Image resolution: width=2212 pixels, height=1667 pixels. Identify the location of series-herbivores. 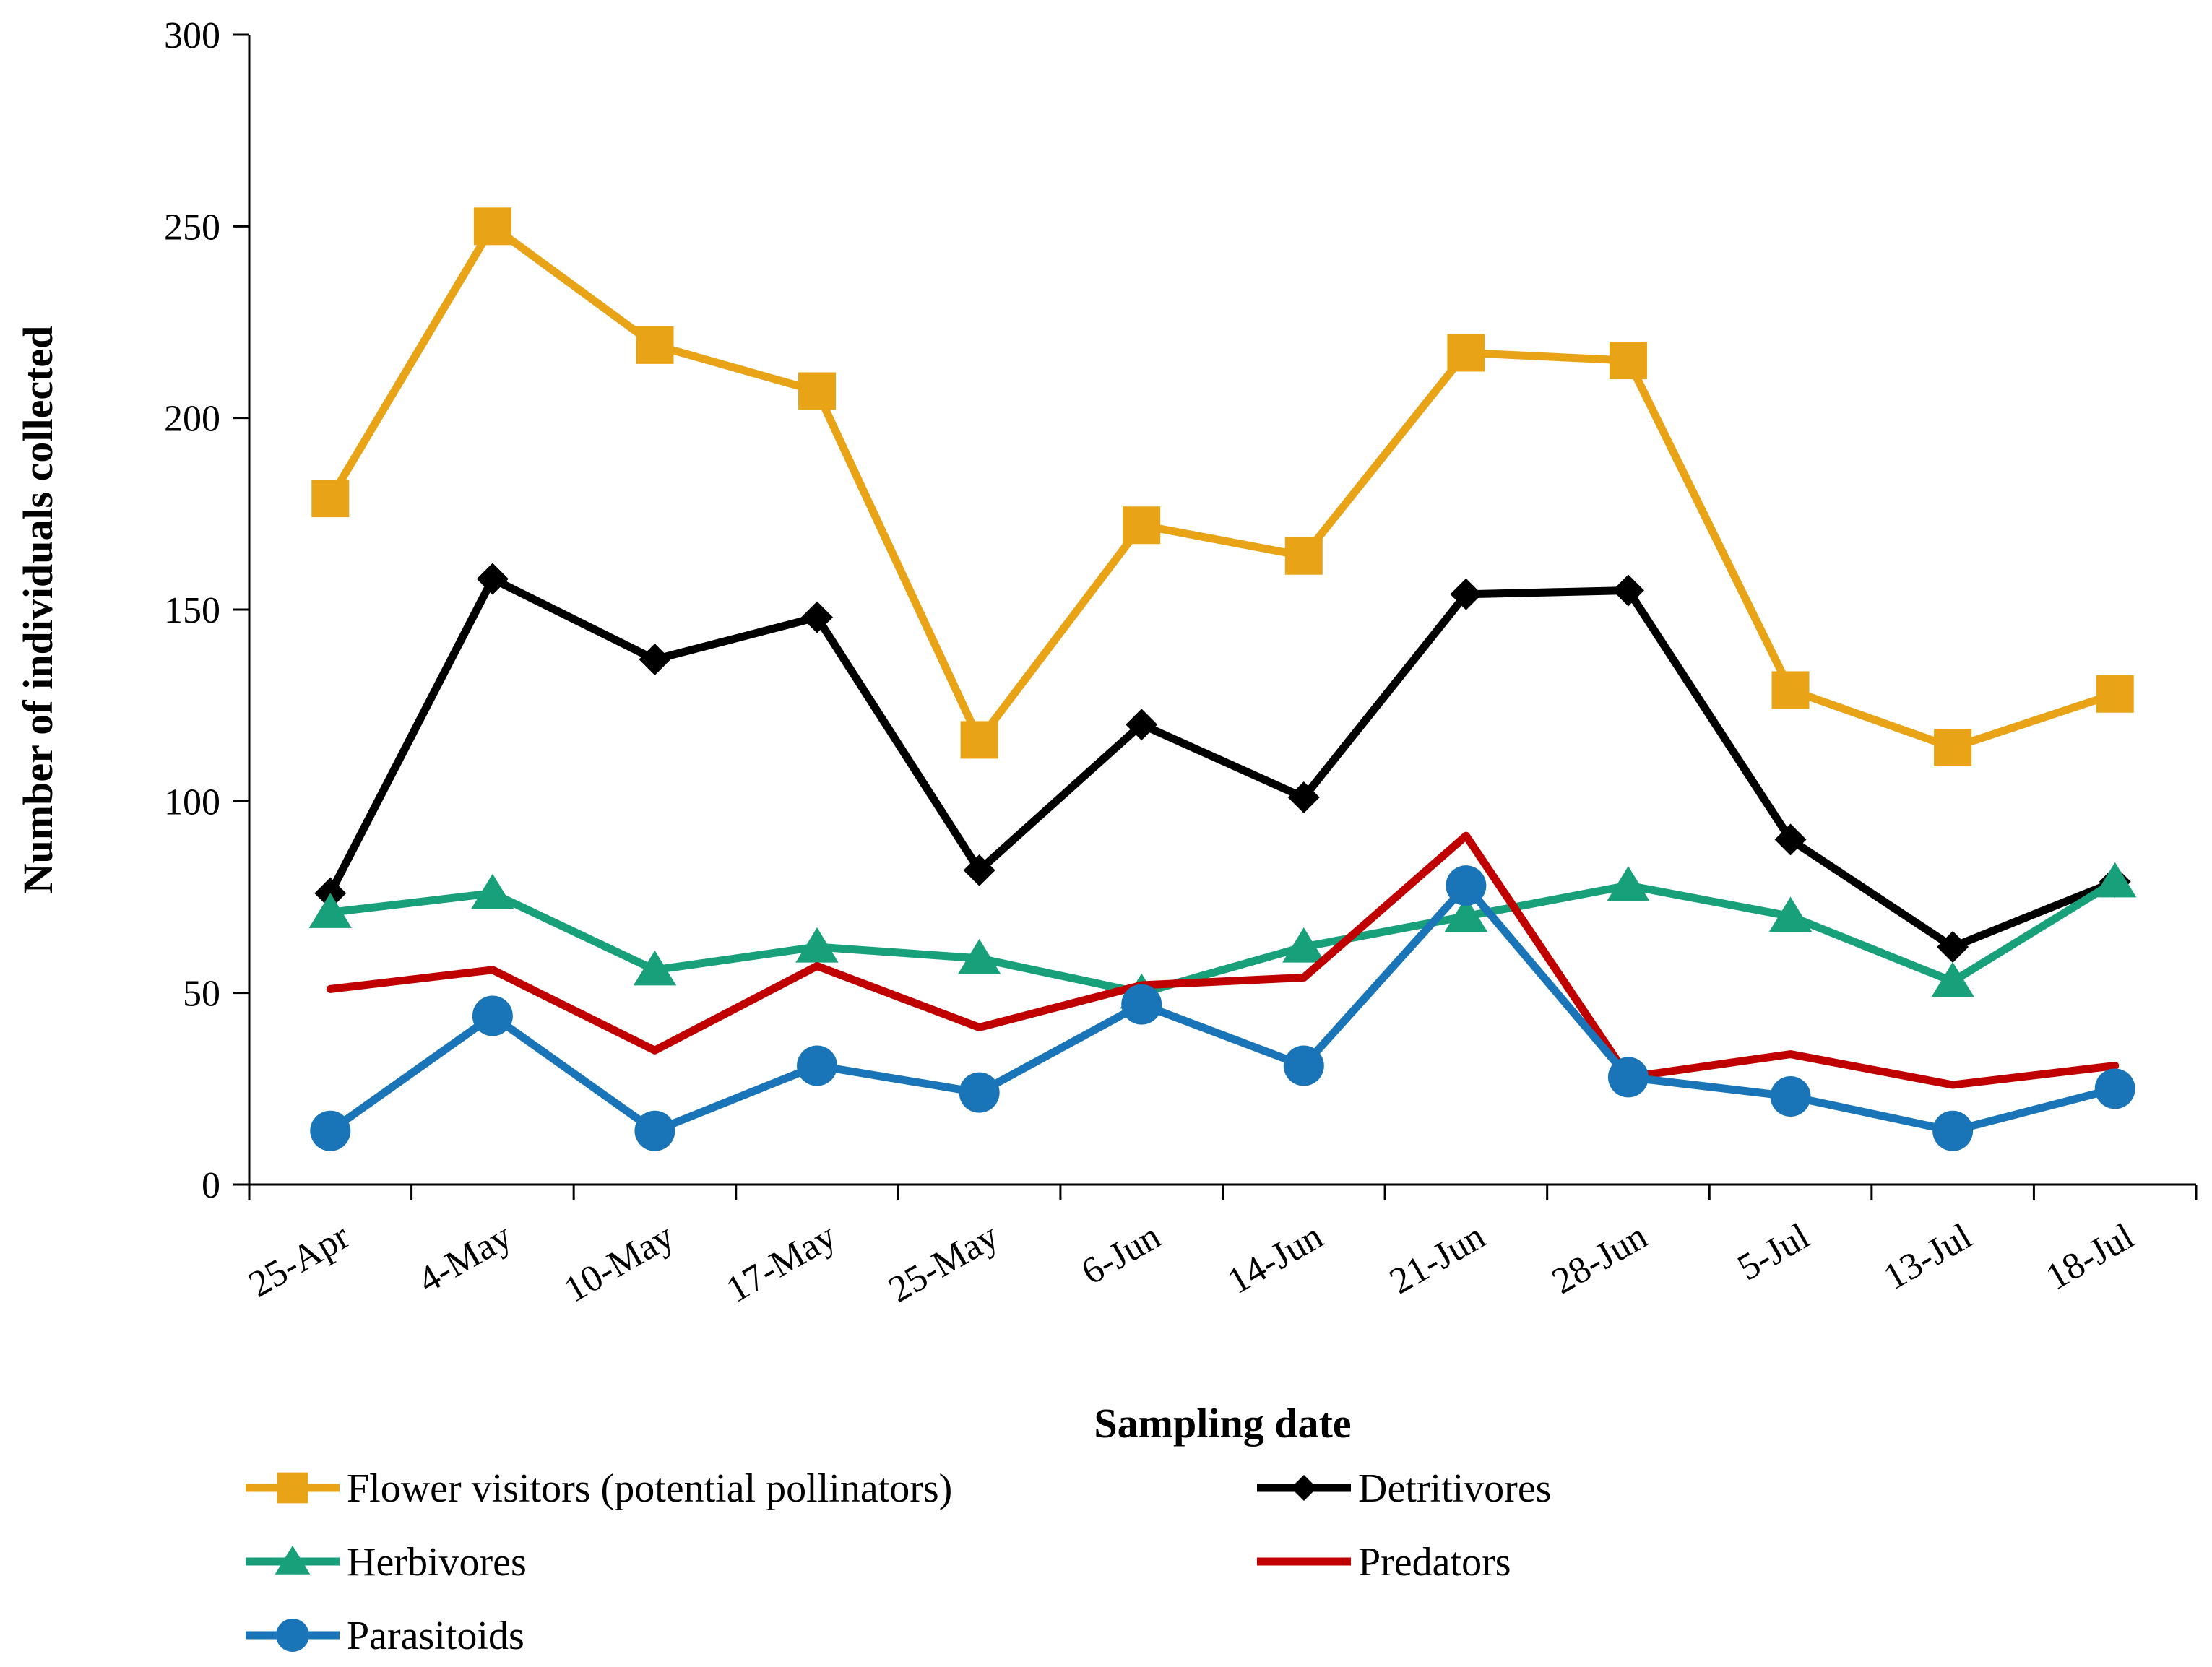
(1222, 935).